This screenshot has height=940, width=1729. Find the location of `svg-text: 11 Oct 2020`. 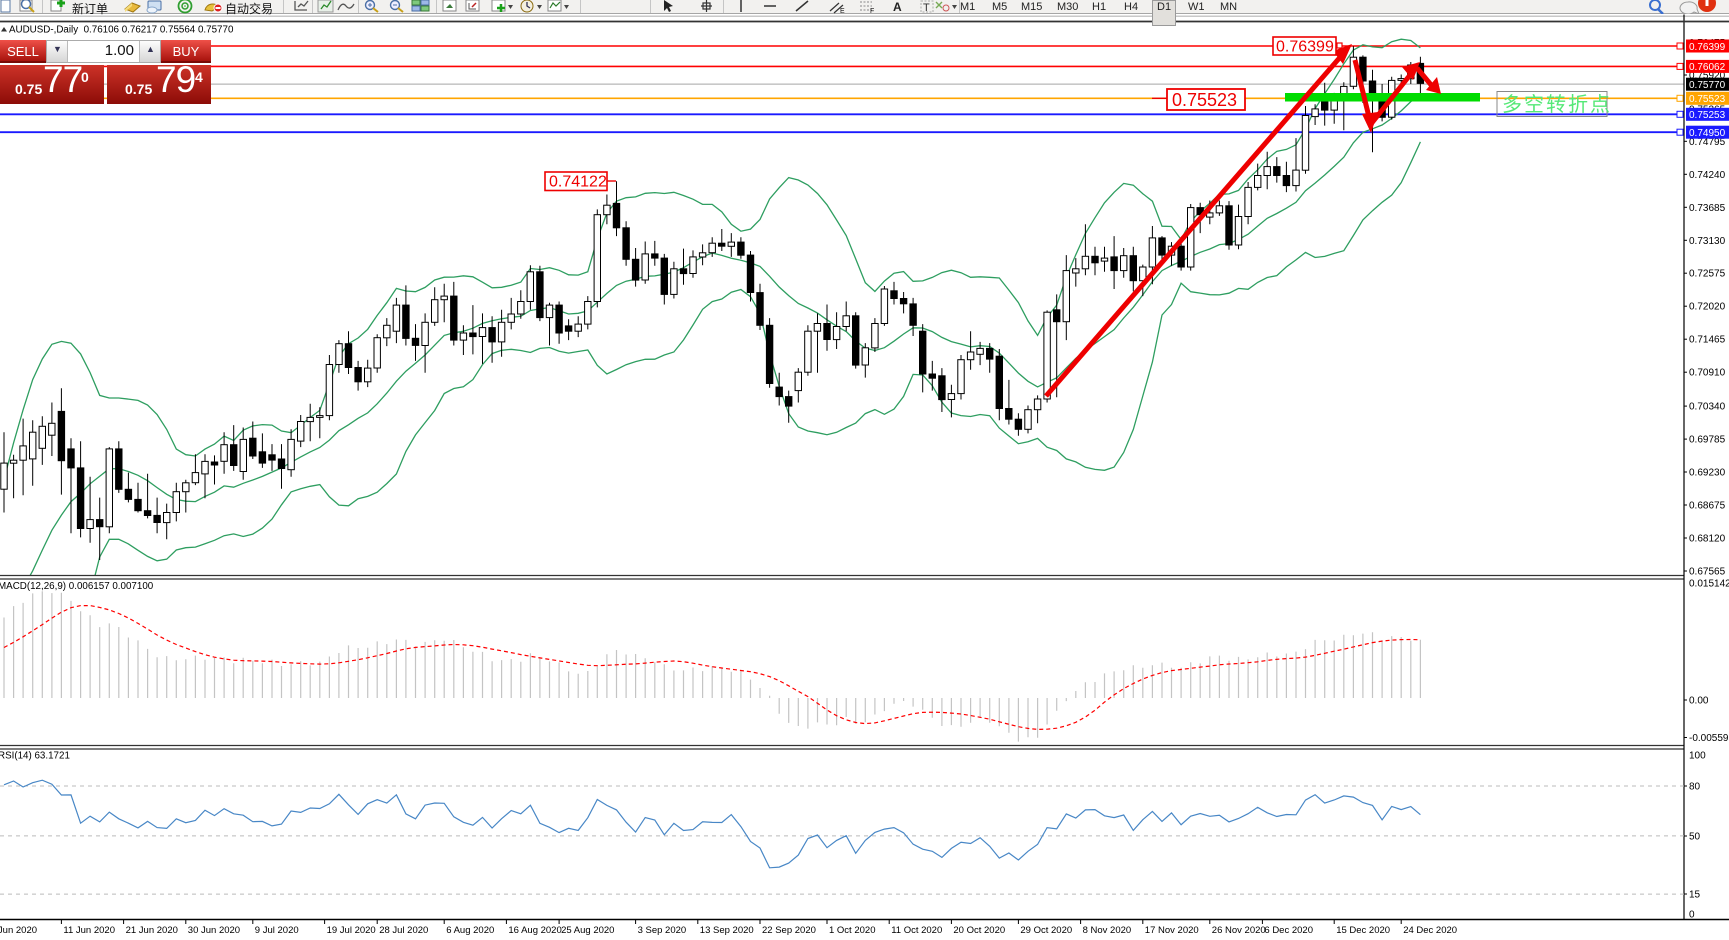

svg-text: 11 Oct 2020 is located at coordinates (916, 930).